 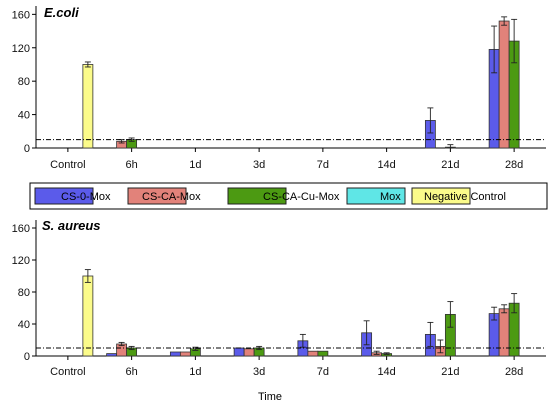 I want to click on legend-item-cs-0-mox: CS-0-Mox, so click(x=72, y=196).